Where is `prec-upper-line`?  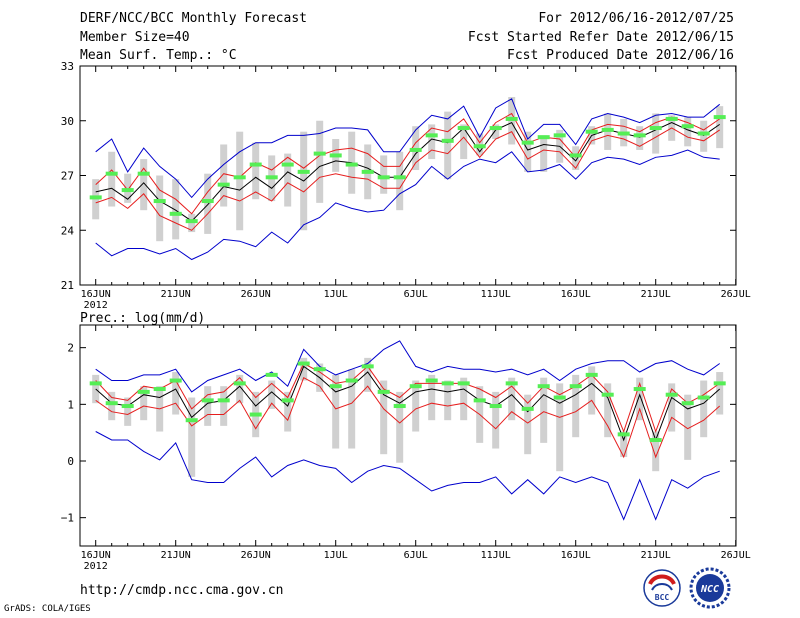 prec-upper-line is located at coordinates (407, 397).